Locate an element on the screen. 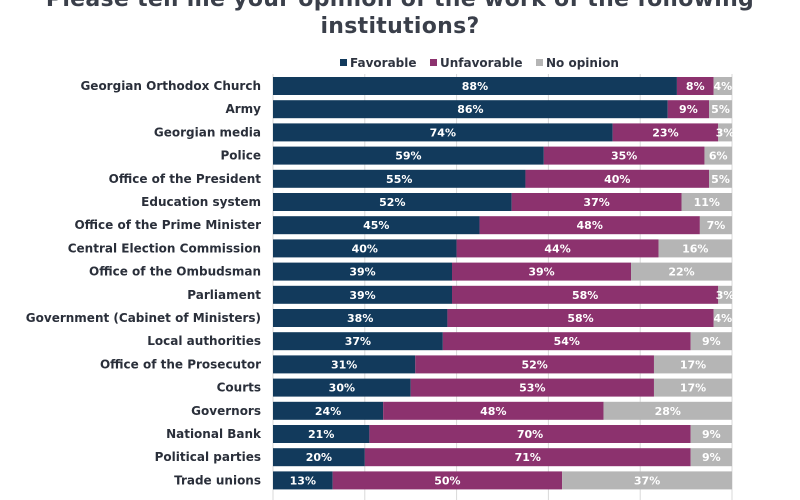 Image resolution: width=800 pixels, height=500 pixels. data-label-no-opinion: 37% is located at coordinates (647, 480).